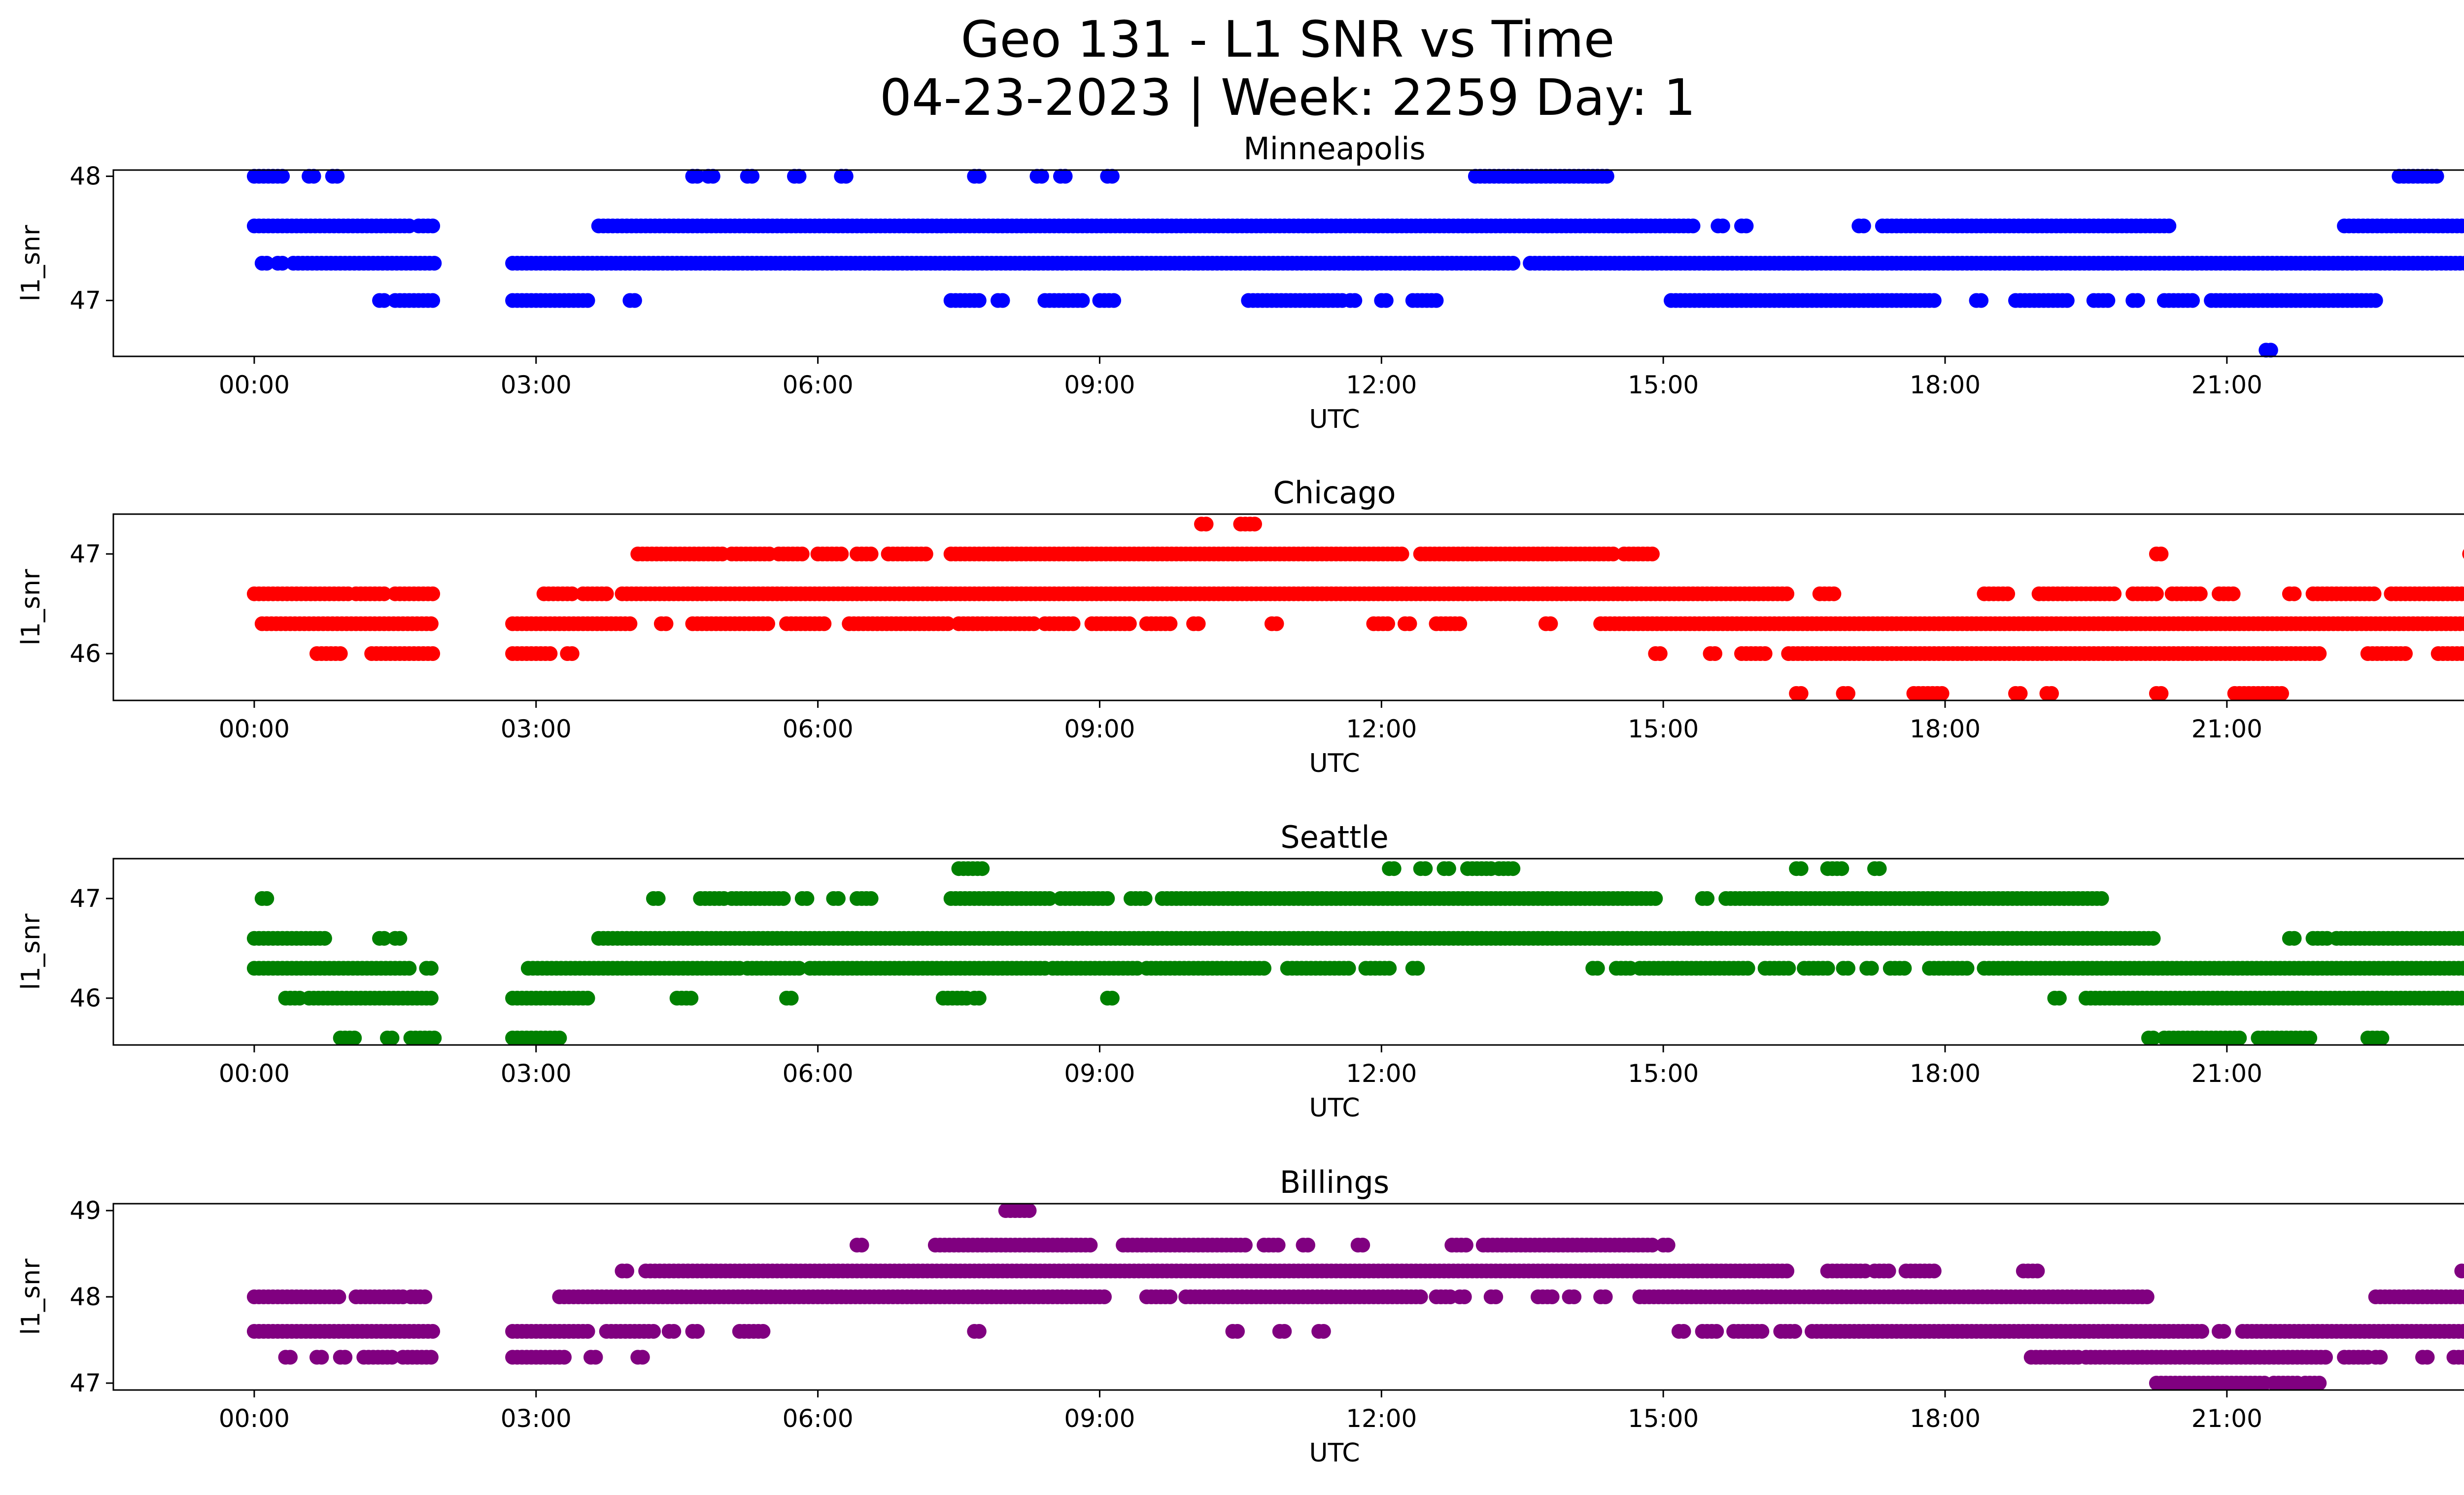  I want to click on x-tick-label: 15:00, so click(1663, 1073).